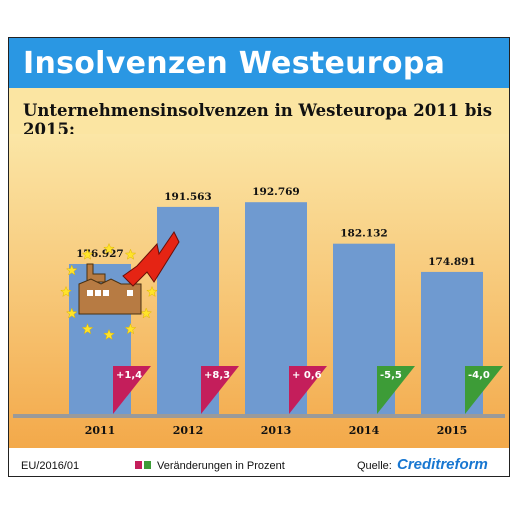 This screenshot has width=520, height=520. What do you see at coordinates (100, 430) in the screenshot?
I see `x-tick-label: 2011` at bounding box center [100, 430].